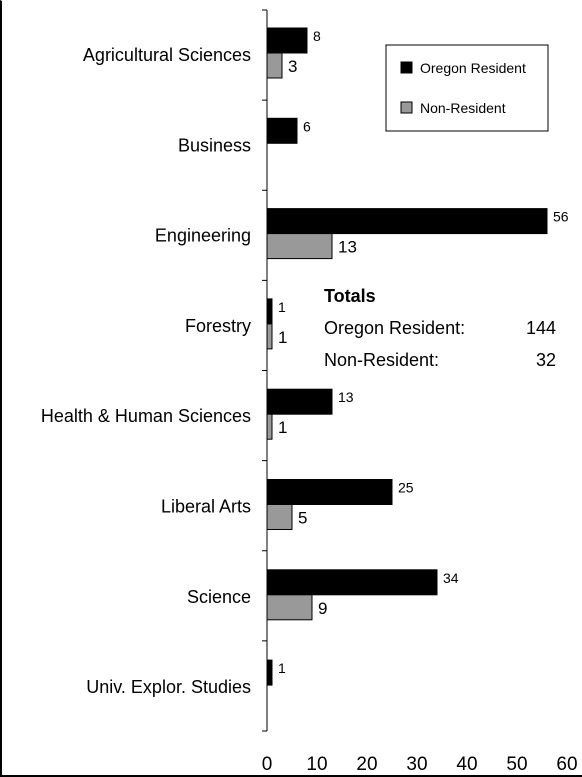 This screenshot has width=582, height=777. Describe the element at coordinates (282, 130) in the screenshot. I see `bar-oregon-resident-business` at that location.